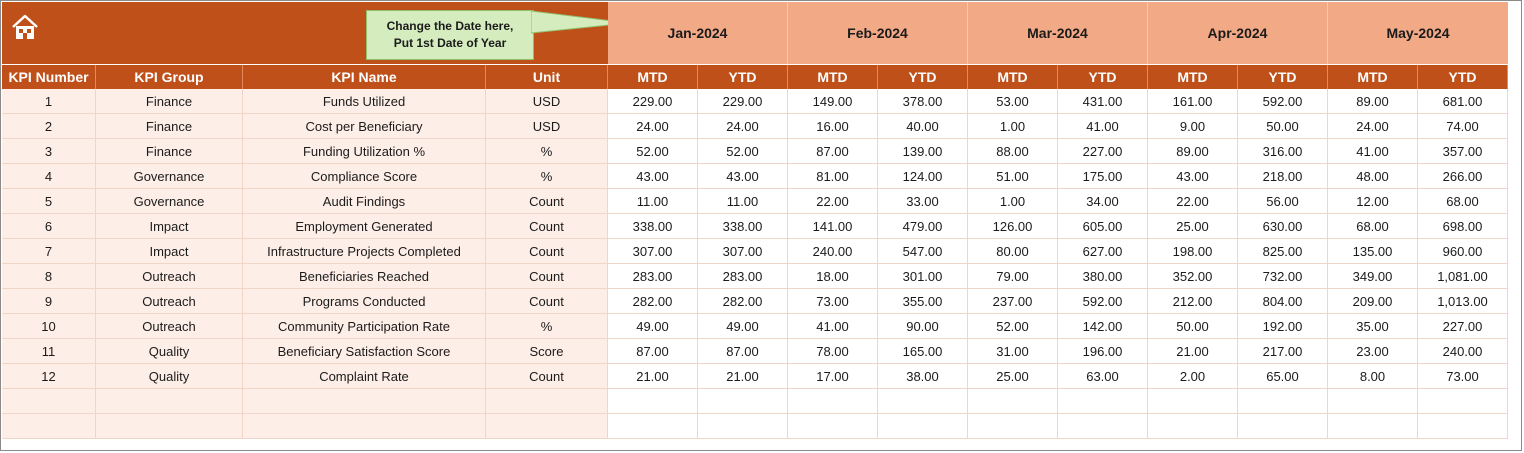  Describe the element at coordinates (1373, 101) in the screenshot. I see `mtd-cell: 89.00` at that location.